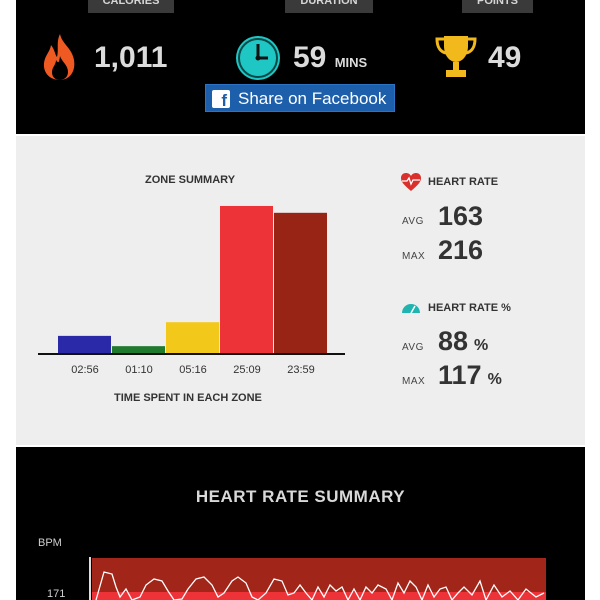 Image resolution: width=600 pixels, height=600 pixels. I want to click on facebook-icon: f, so click(221, 99).